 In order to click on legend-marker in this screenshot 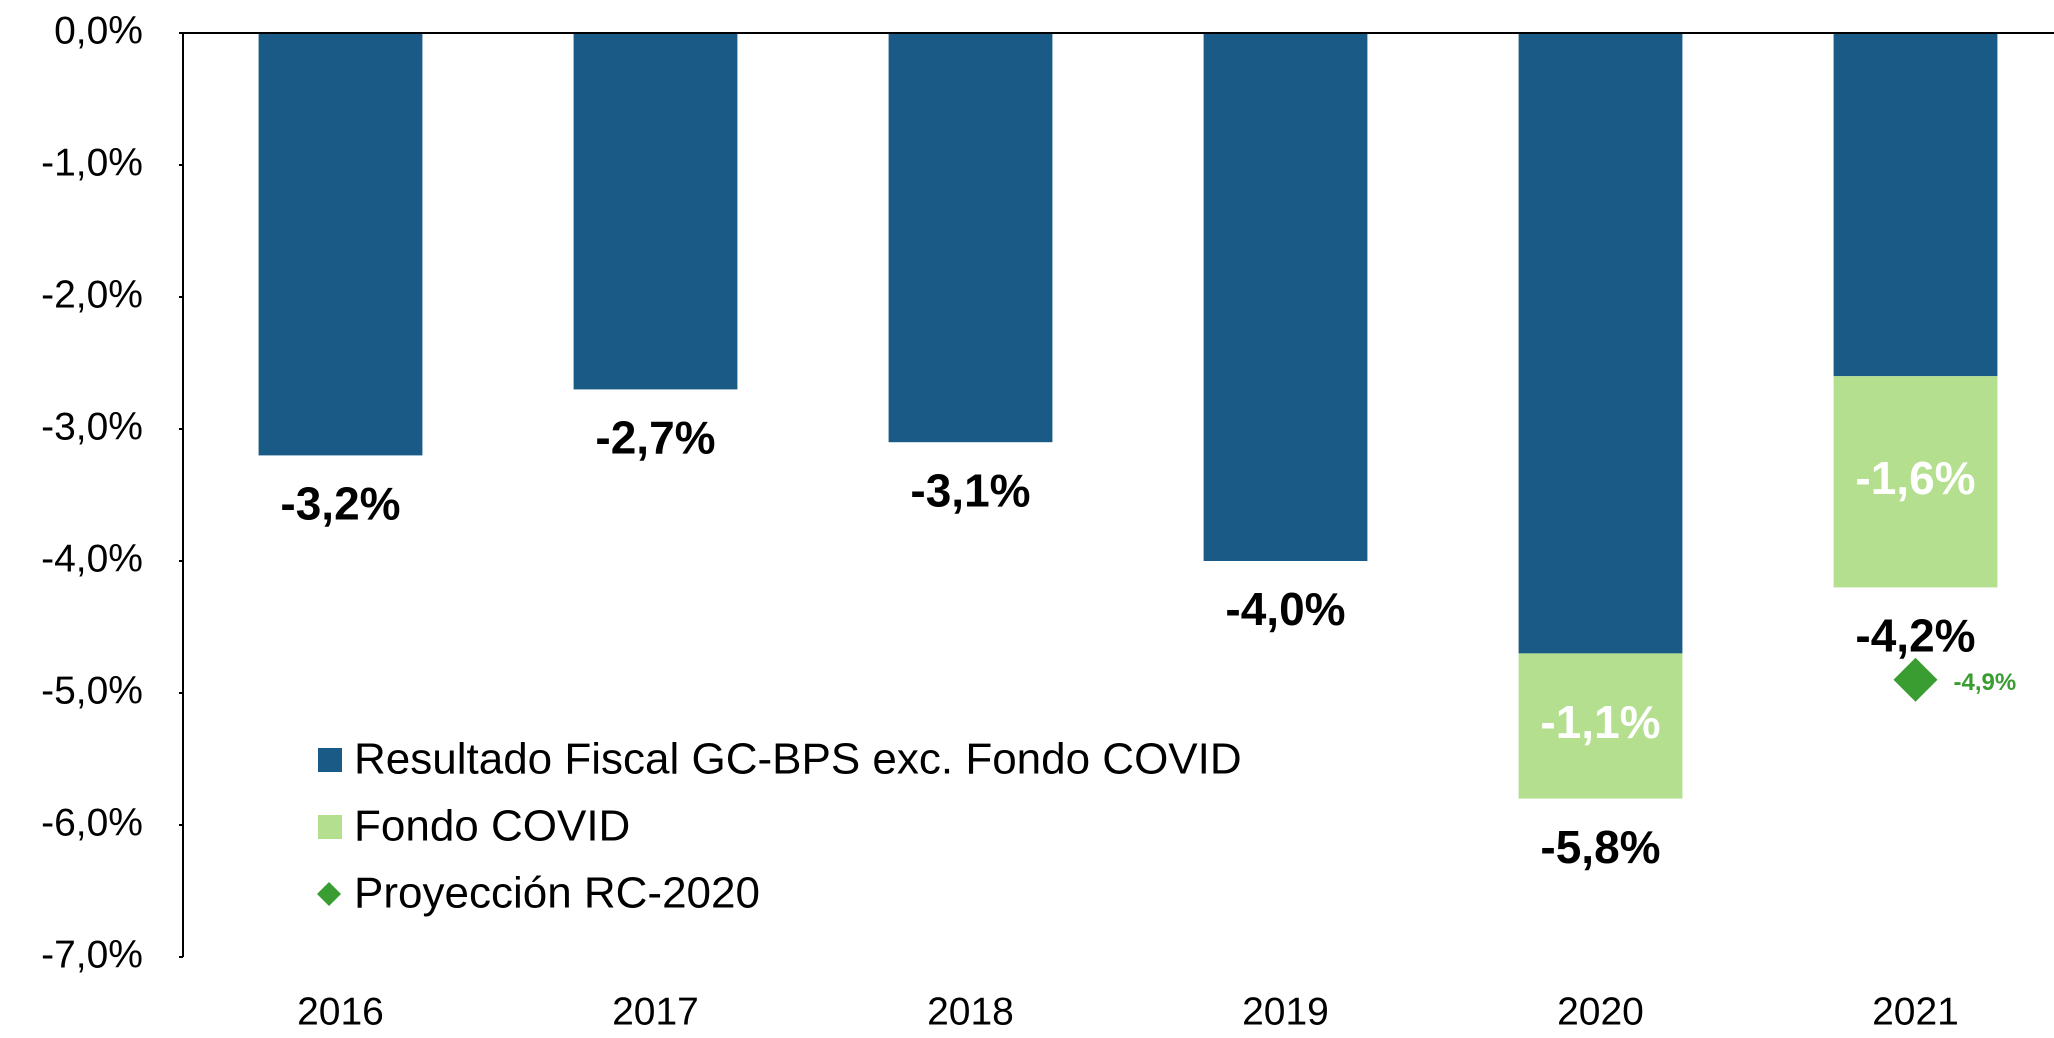, I will do `click(329, 894)`.